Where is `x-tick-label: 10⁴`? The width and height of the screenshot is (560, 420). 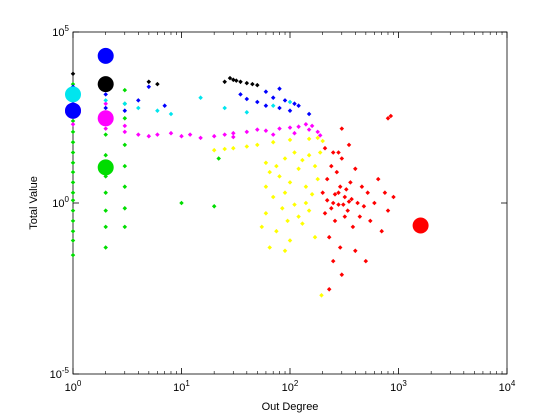
x-tick-label: 10⁴ is located at coordinates (507, 386).